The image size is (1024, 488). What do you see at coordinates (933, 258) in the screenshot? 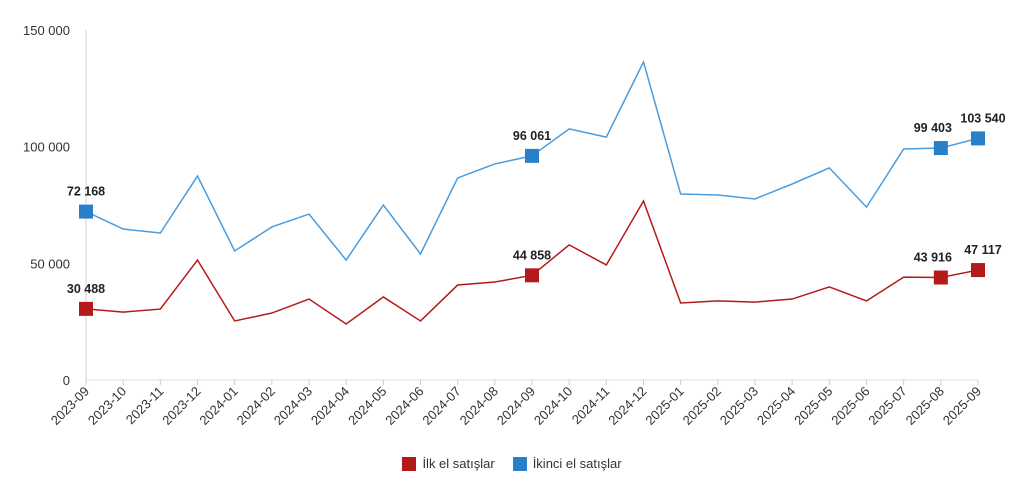
I see `data-label: 43 916` at bounding box center [933, 258].